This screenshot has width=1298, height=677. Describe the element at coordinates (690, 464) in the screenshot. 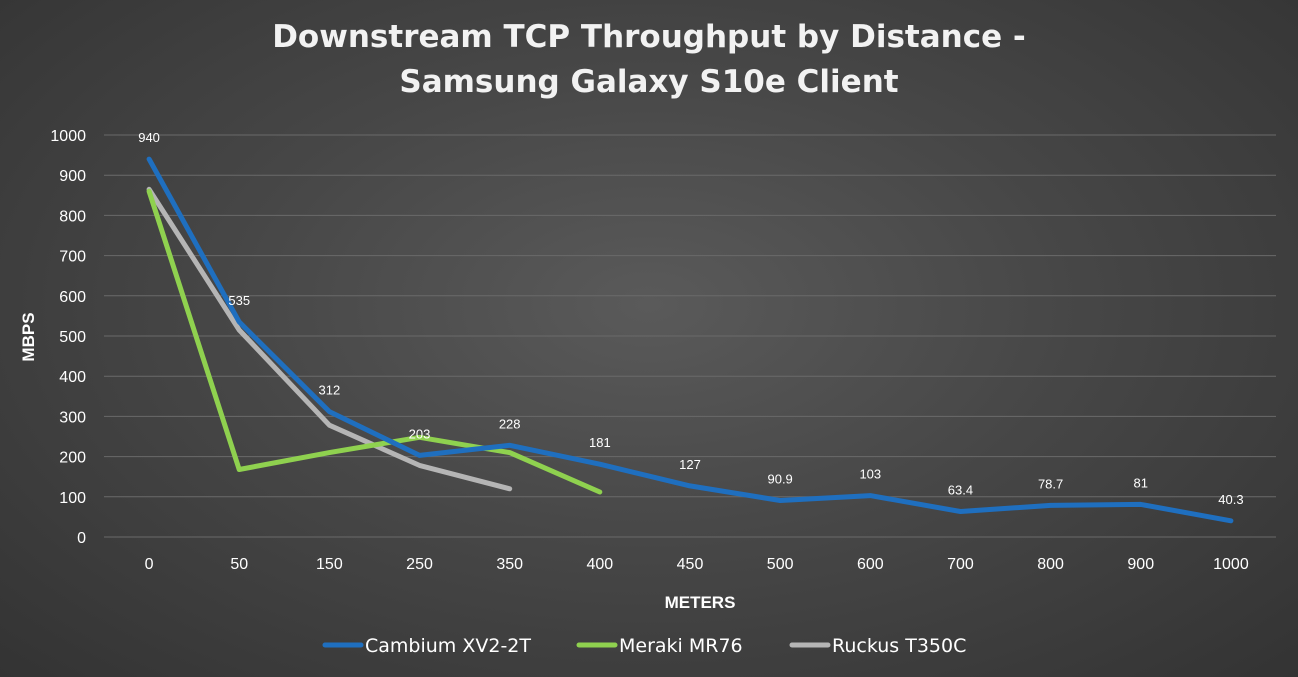

I see `data-label: 127` at that location.